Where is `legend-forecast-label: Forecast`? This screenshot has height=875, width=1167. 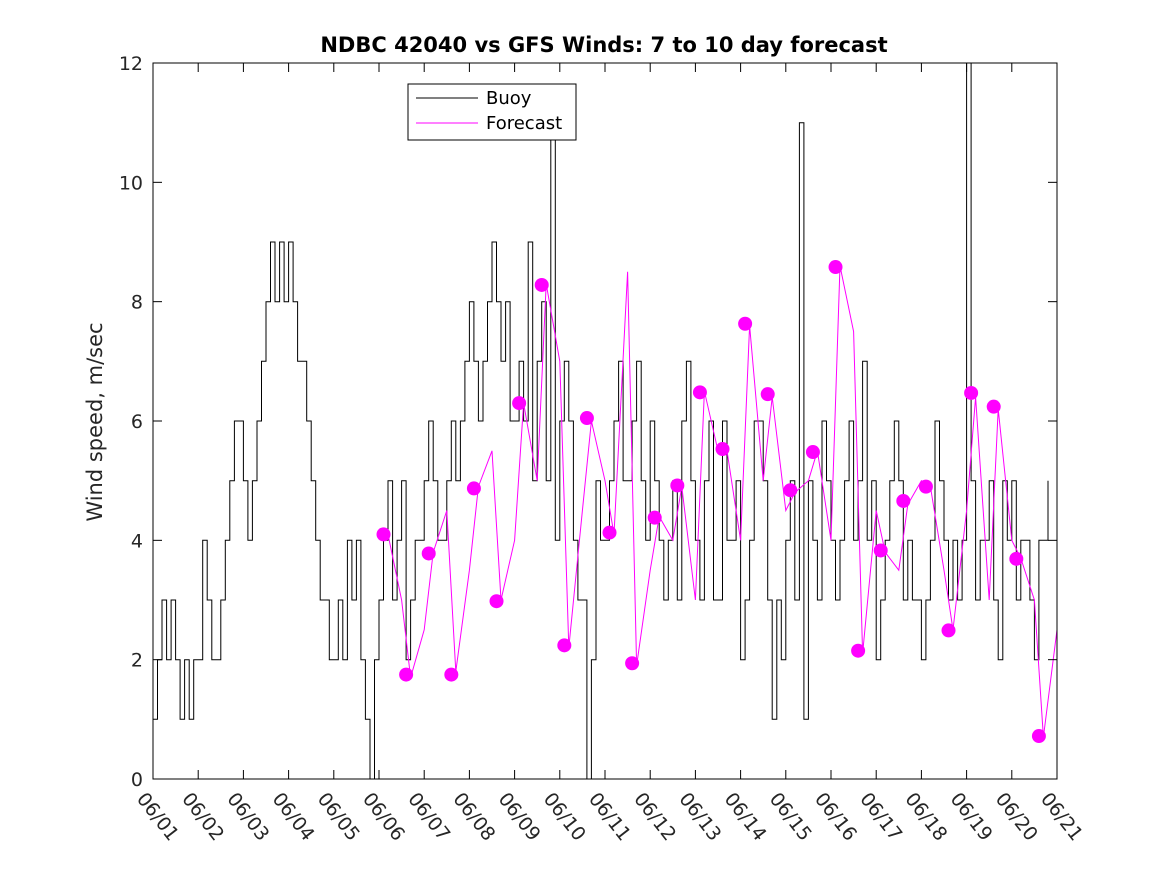
legend-forecast-label: Forecast is located at coordinates (524, 123).